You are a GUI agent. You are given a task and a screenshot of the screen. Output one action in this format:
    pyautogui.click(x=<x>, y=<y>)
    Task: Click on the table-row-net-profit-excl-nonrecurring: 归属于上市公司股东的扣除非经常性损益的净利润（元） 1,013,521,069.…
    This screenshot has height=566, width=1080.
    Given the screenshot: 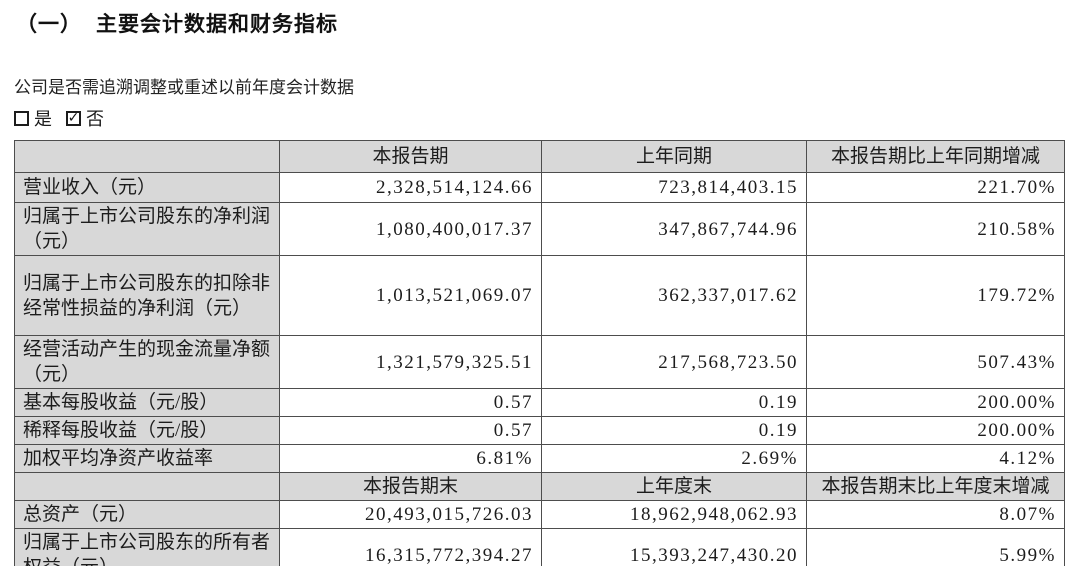 What is the action you would take?
    pyautogui.click(x=539, y=295)
    